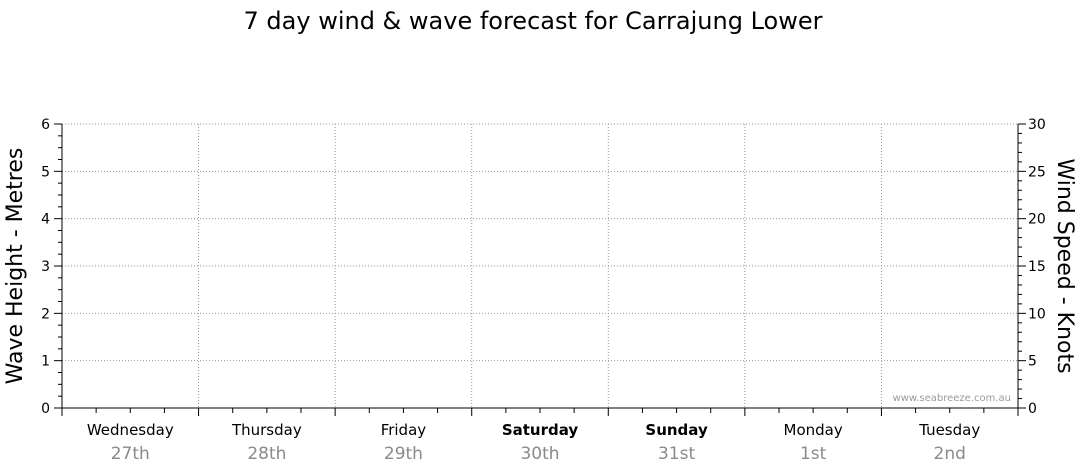 The width and height of the screenshot is (1080, 475). What do you see at coordinates (952, 398) in the screenshot?
I see `watermark-text: www.seabreeze.com.au` at bounding box center [952, 398].